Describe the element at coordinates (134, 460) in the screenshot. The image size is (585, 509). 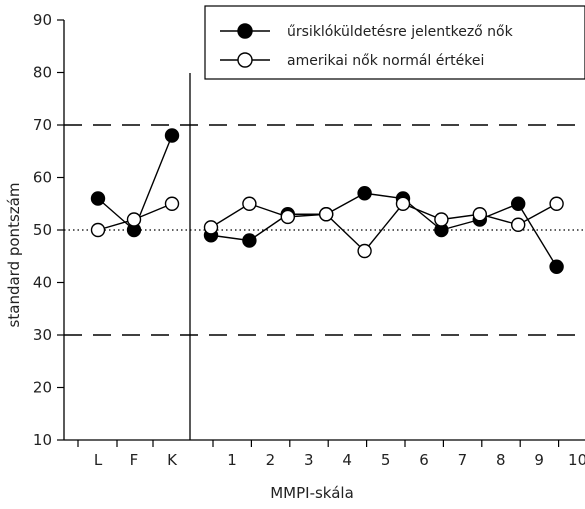
I see `x-tick-label: F` at that location.